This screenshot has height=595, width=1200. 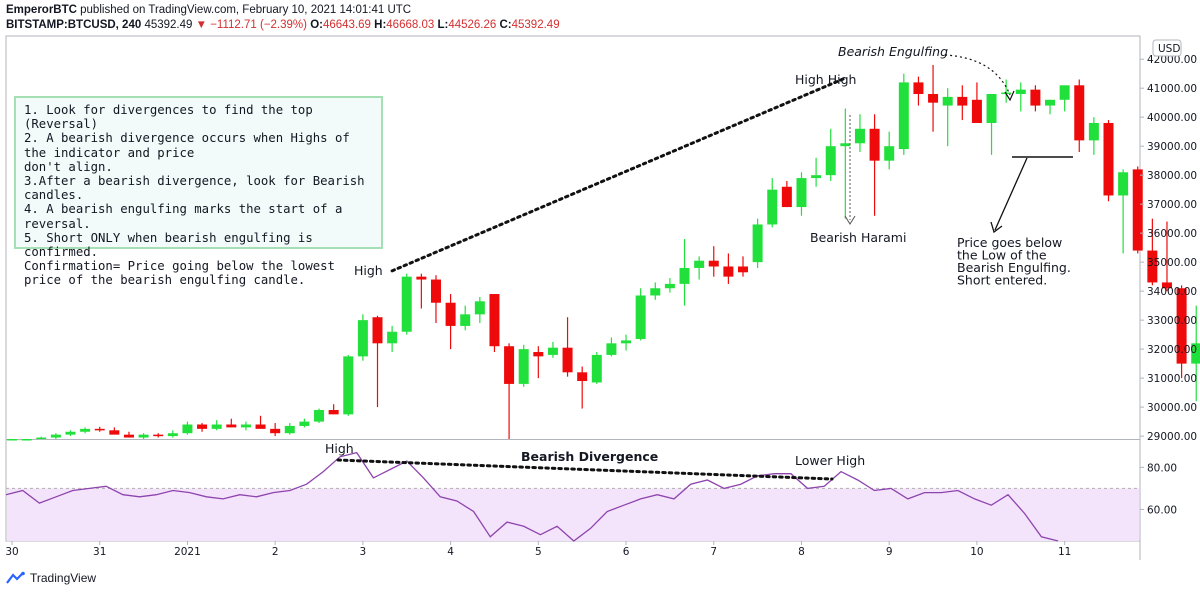 What do you see at coordinates (41, 10) in the screenshot?
I see `author-name: EmperorBTC` at bounding box center [41, 10].